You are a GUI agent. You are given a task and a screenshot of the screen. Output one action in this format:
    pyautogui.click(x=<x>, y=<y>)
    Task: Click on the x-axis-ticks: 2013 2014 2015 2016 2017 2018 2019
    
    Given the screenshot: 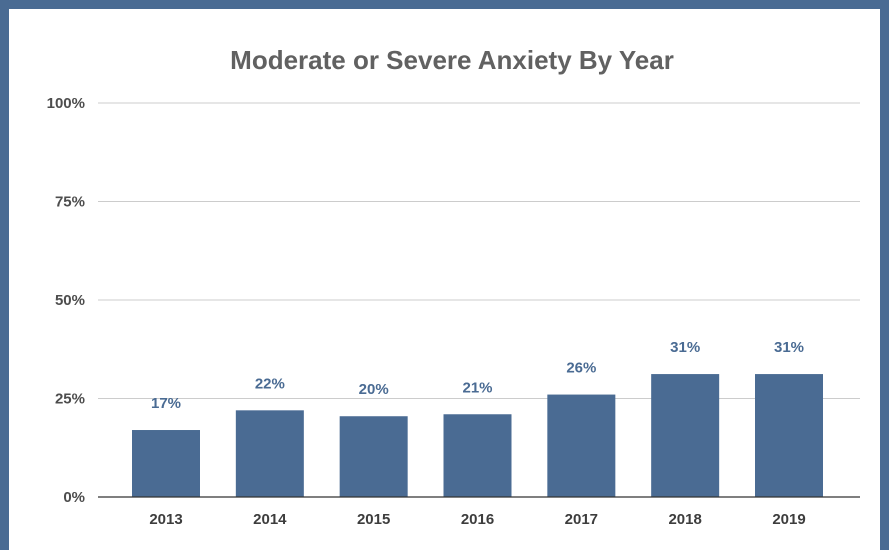 What is the action you would take?
    pyautogui.click(x=477, y=519)
    